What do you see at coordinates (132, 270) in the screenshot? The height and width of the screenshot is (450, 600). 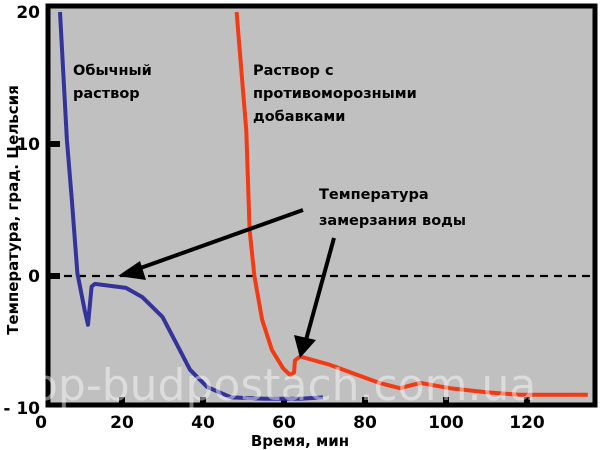 I see `arrow-head-left` at bounding box center [132, 270].